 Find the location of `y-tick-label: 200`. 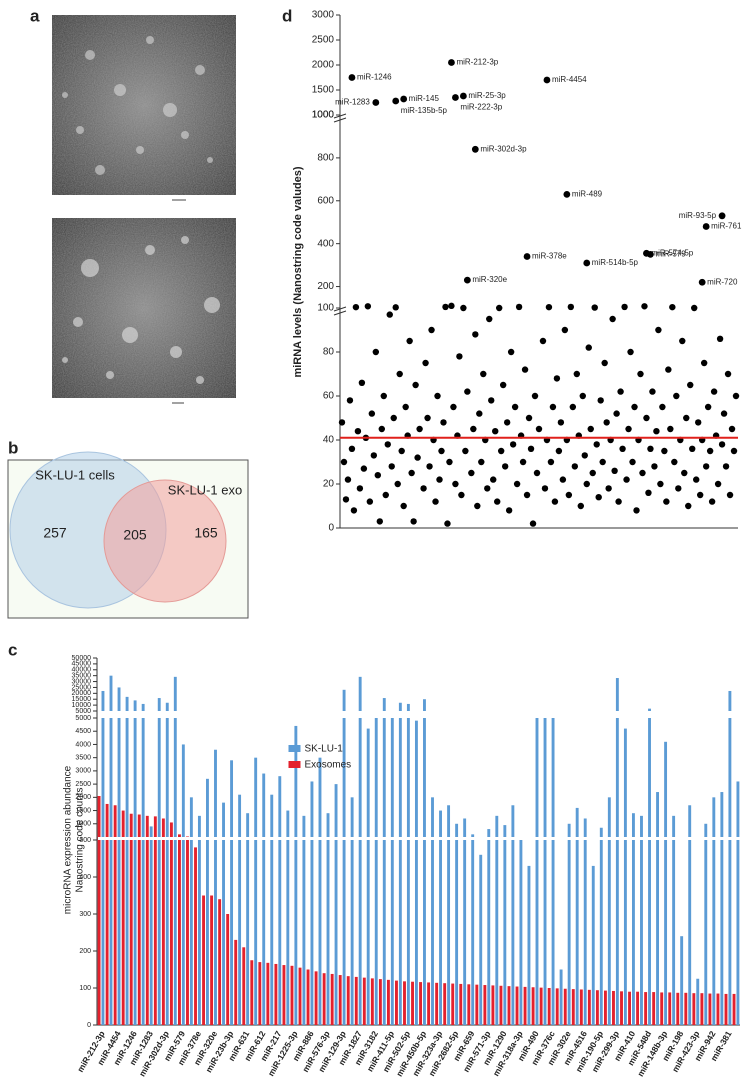

y-tick-label: 200 is located at coordinates (85, 951).